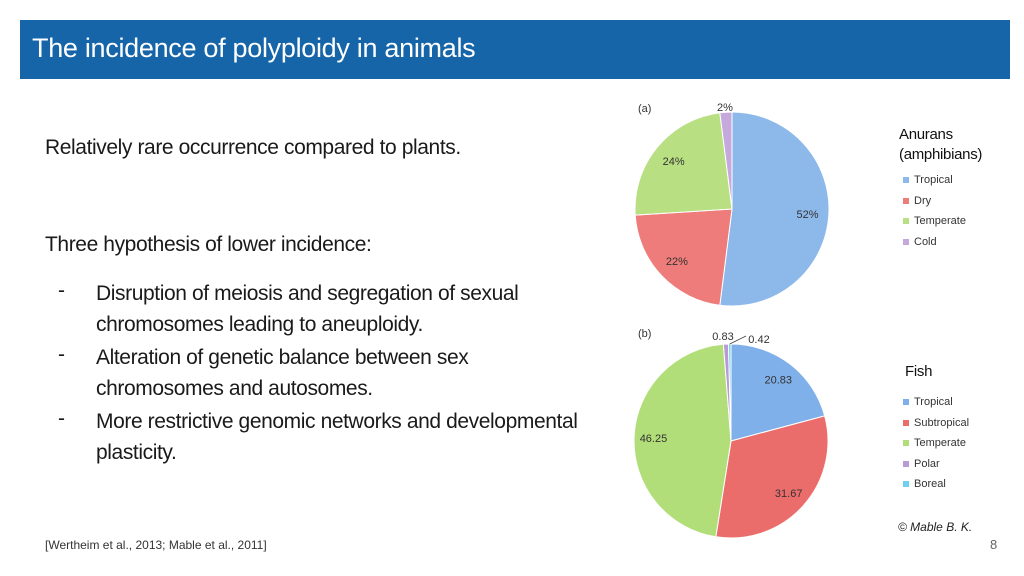  What do you see at coordinates (645, 109) in the screenshot?
I see `panel-label-a: (a)` at bounding box center [645, 109].